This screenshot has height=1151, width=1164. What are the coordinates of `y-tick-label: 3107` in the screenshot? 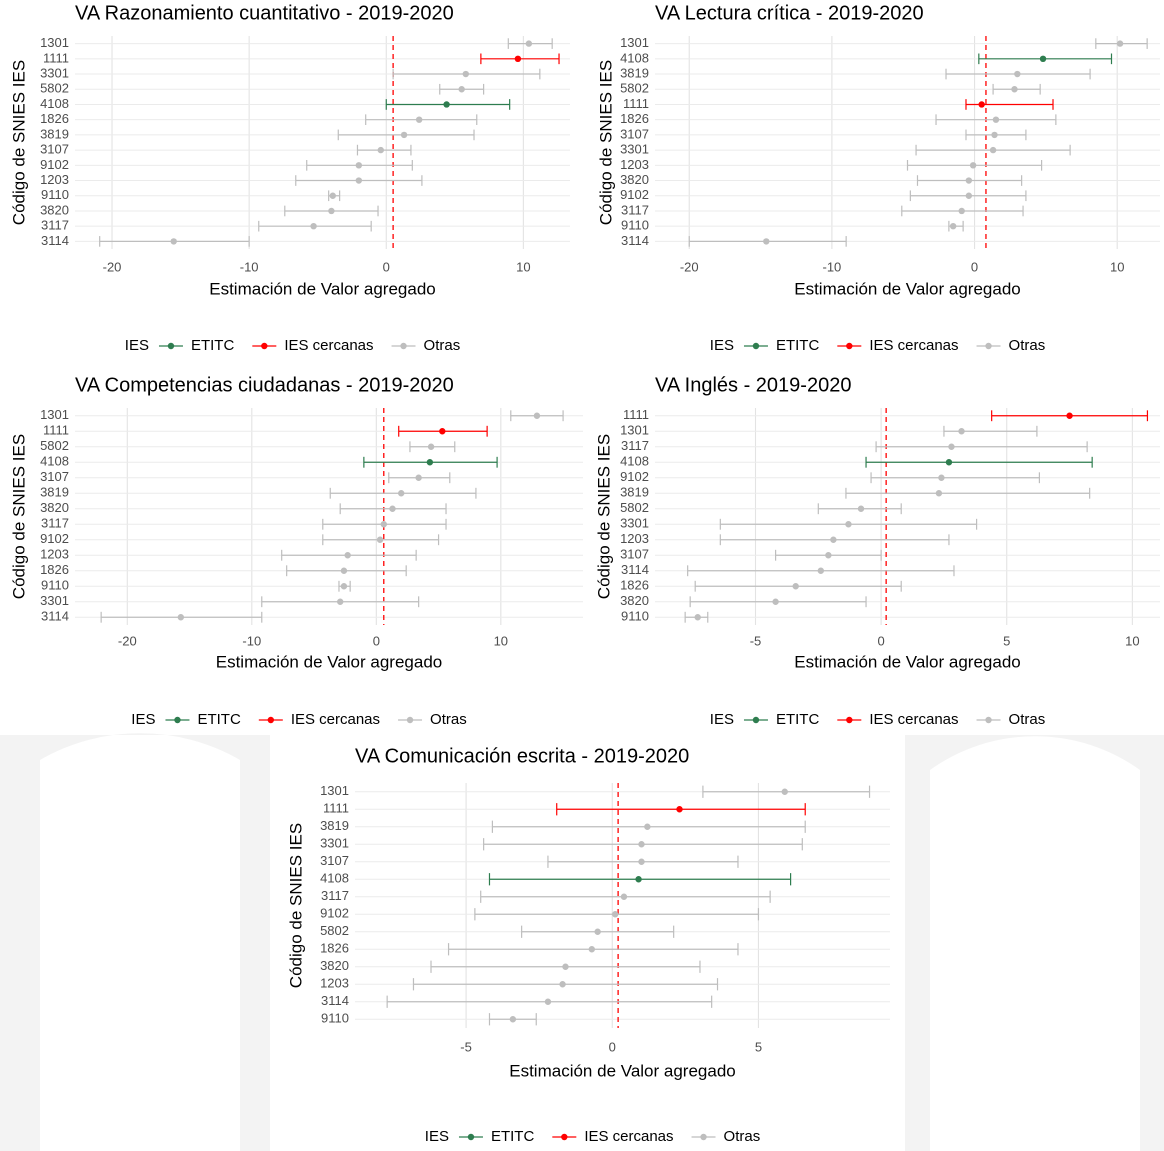 It's located at (334, 860).